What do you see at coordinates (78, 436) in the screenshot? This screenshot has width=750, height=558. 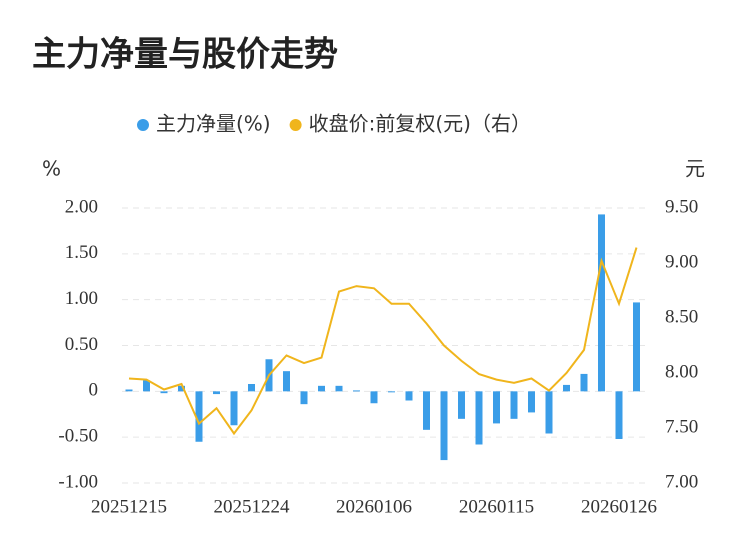 I see `y-tick-label: -0.50` at bounding box center [78, 436].